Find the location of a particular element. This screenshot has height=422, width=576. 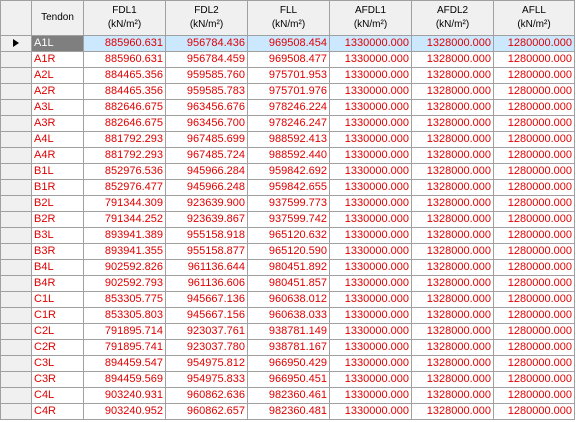

column-header-tendon: Tendon is located at coordinates (57, 18).